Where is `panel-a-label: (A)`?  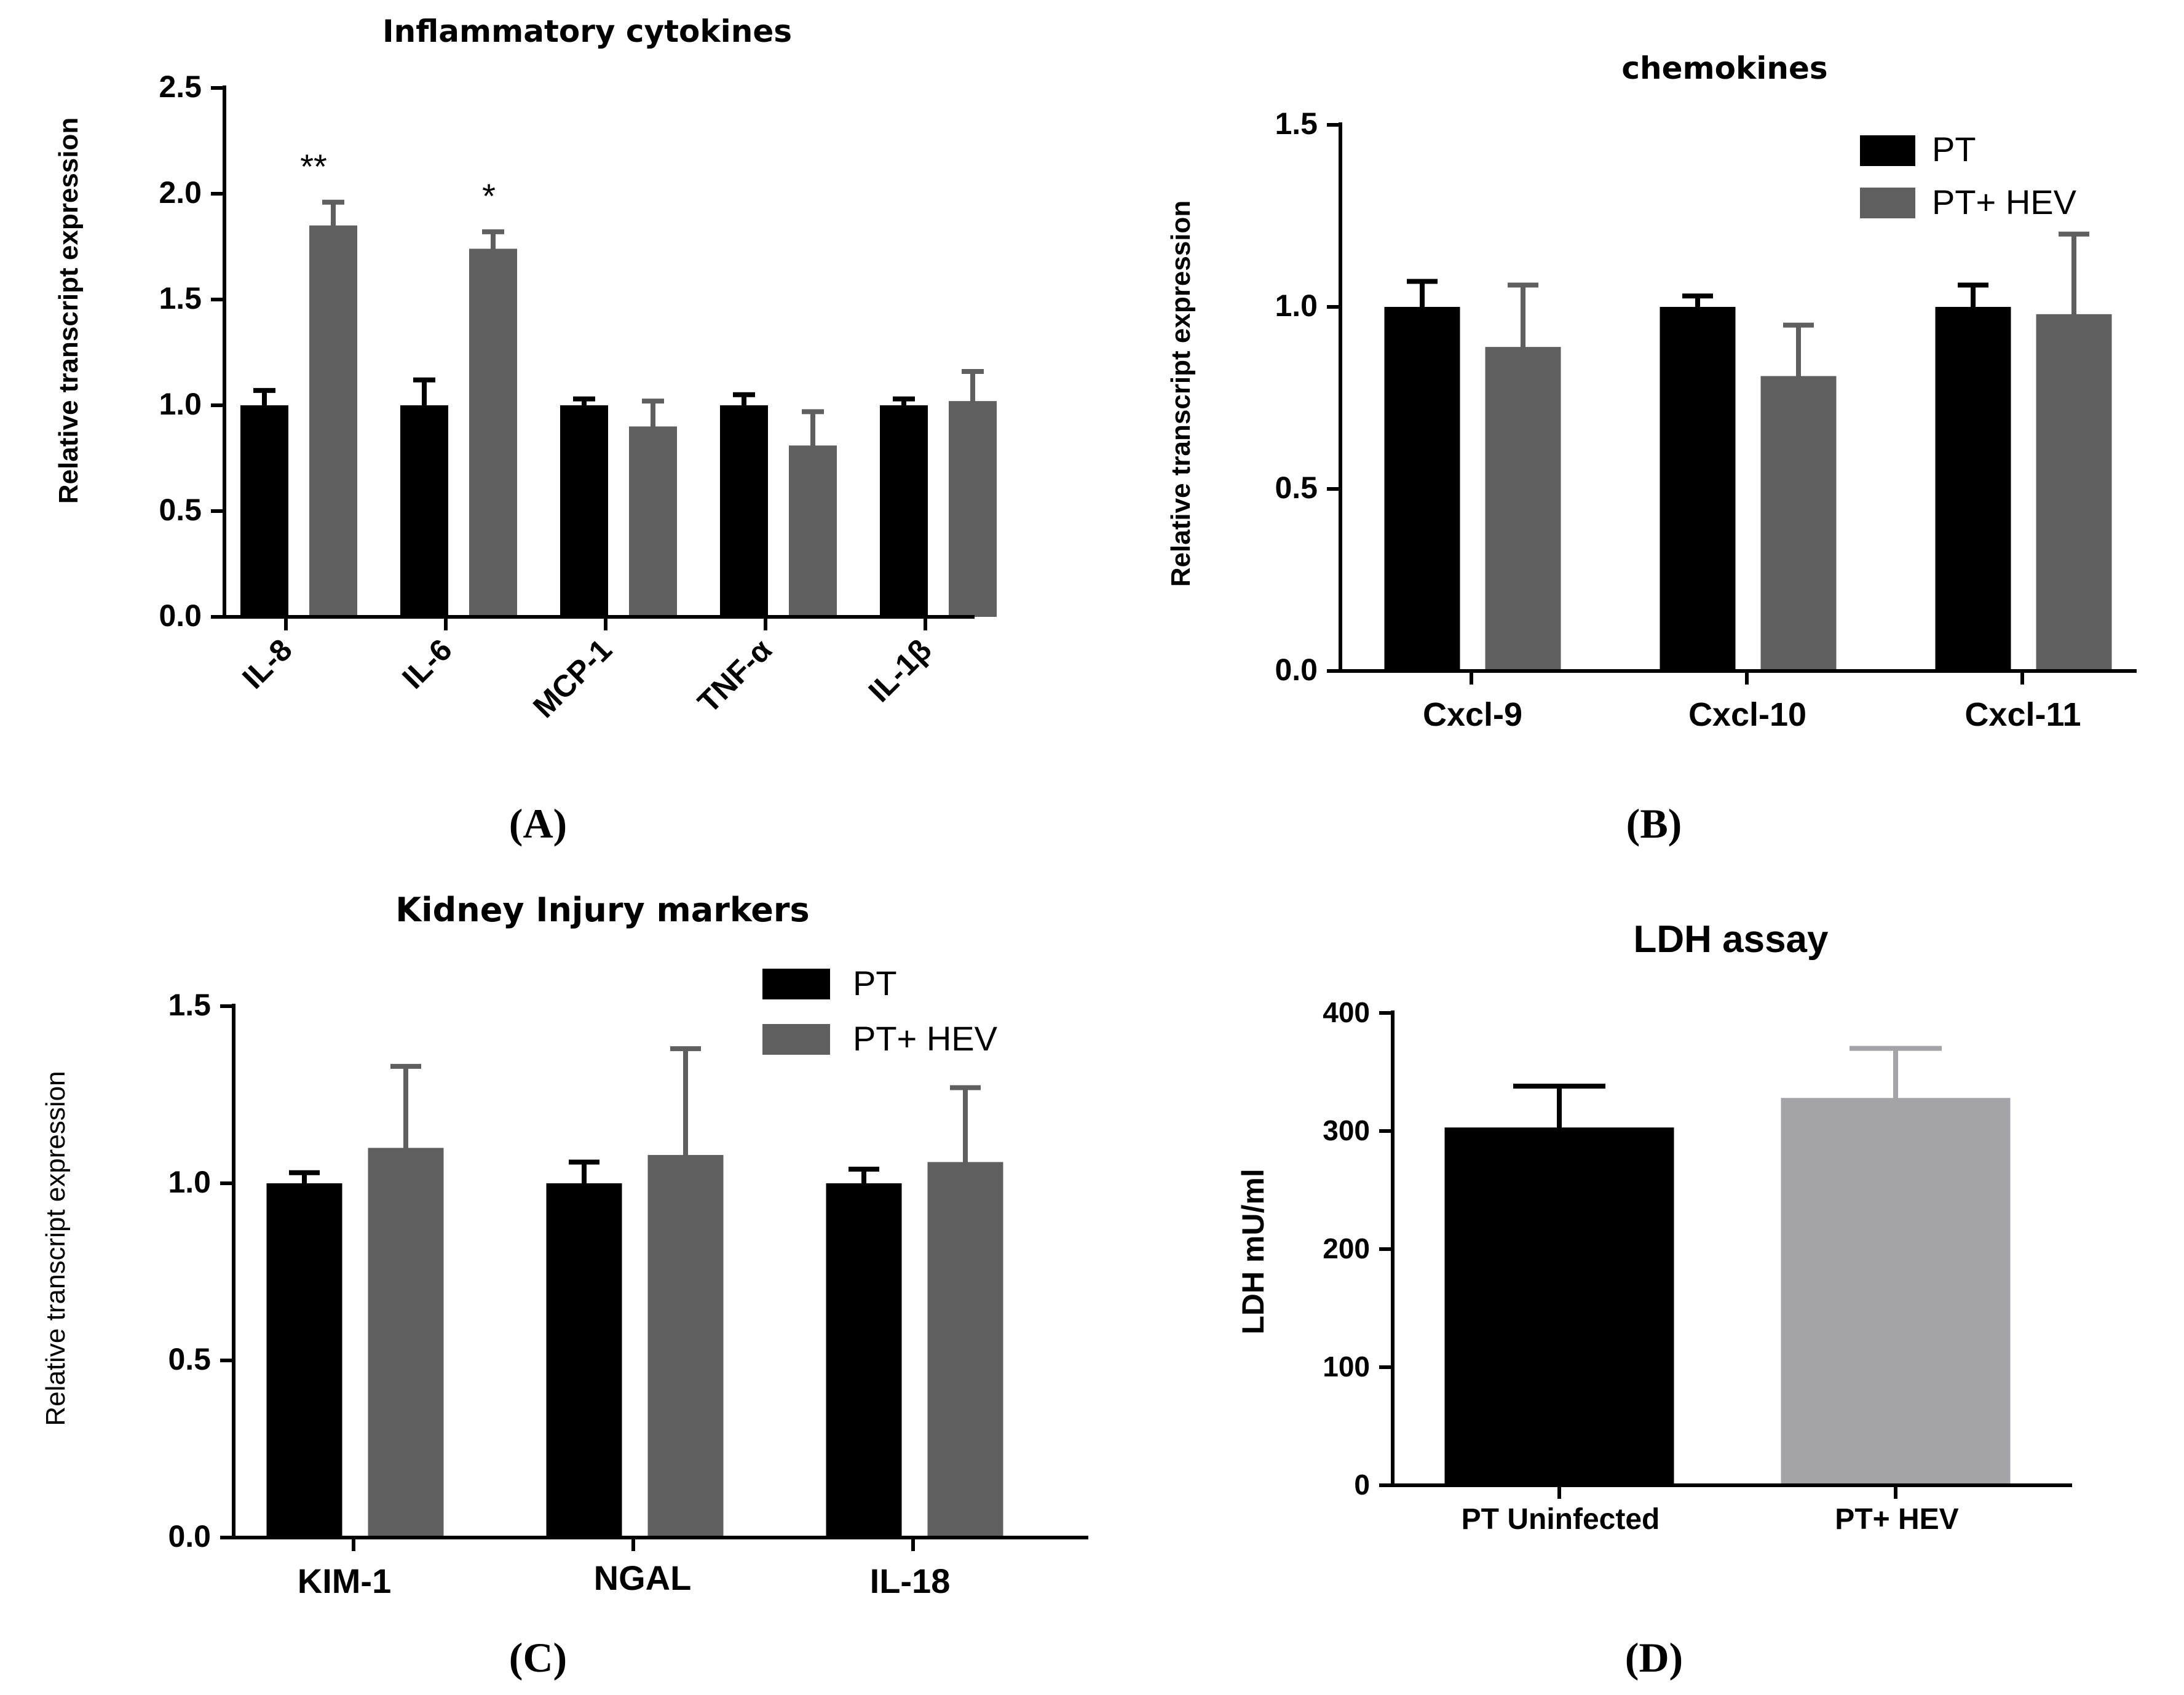 panel-a-label: (A) is located at coordinates (538, 823).